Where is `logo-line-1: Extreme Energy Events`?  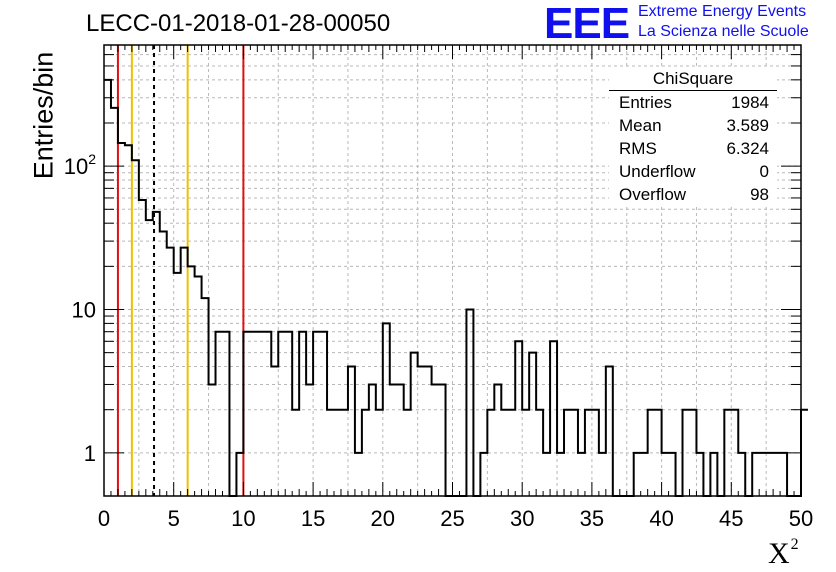
logo-line-1: Extreme Energy Events is located at coordinates (722, 11).